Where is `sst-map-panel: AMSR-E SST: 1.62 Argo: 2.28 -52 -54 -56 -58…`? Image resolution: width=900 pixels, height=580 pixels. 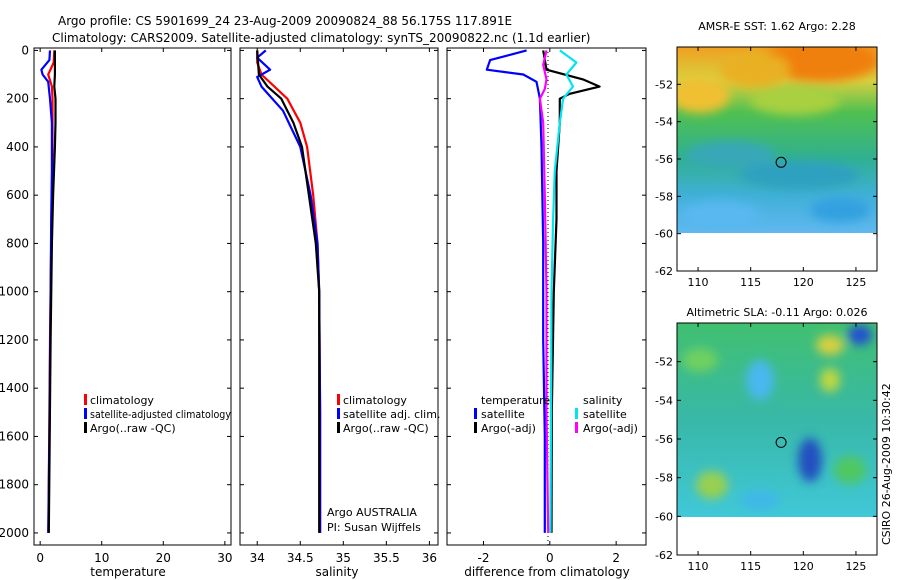 sst-map-panel: AMSR-E SST: 1.62 Argo: 2.28 -52 -54 -56 -58… is located at coordinates (766, 154).